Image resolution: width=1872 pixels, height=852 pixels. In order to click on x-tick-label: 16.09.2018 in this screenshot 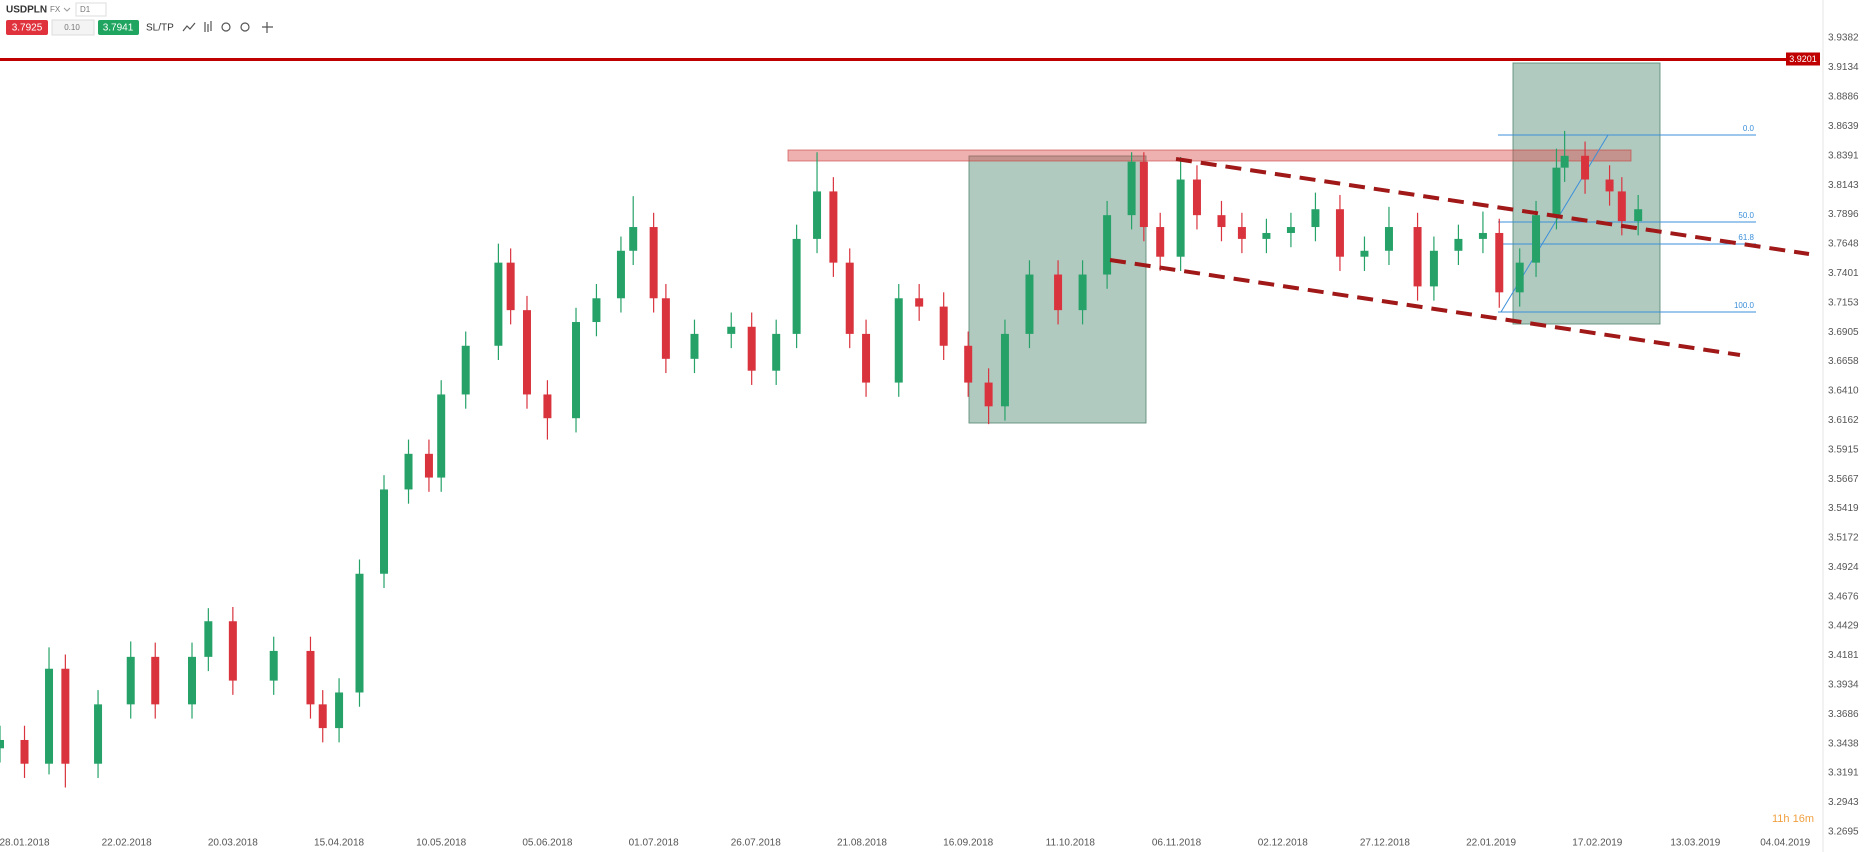, I will do `click(968, 843)`.